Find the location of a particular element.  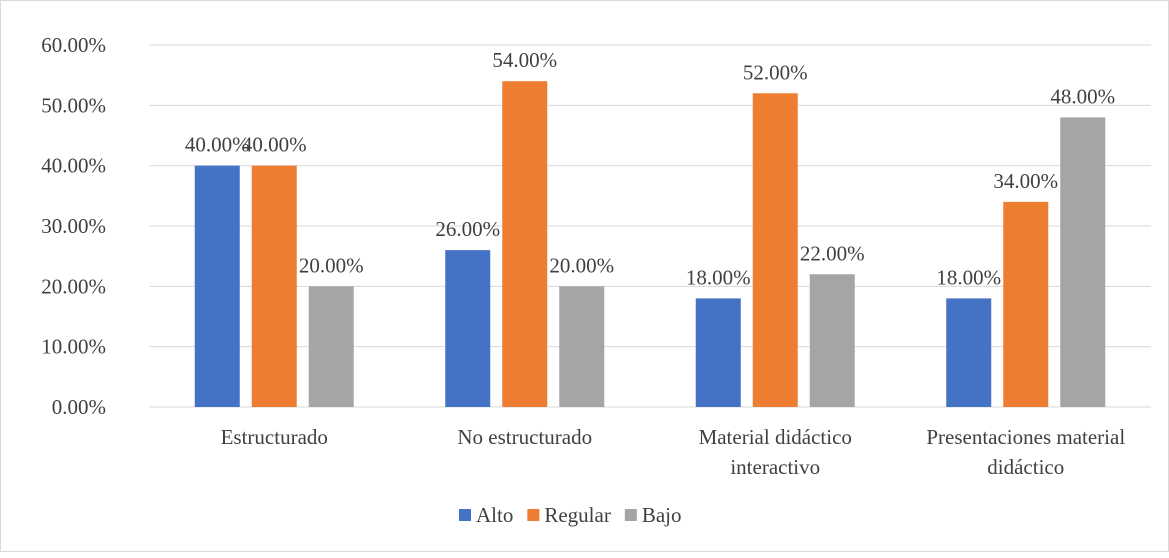

legend-label-alto: Alto is located at coordinates (494, 515).